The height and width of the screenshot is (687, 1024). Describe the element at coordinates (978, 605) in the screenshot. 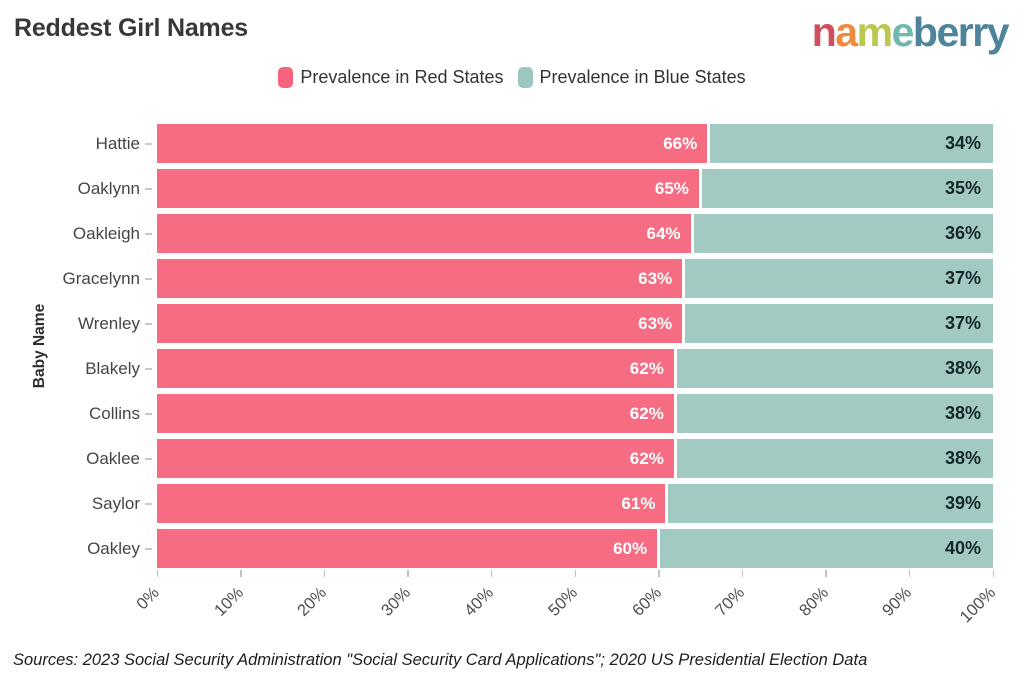

I see `x-tick-label: 100%` at that location.